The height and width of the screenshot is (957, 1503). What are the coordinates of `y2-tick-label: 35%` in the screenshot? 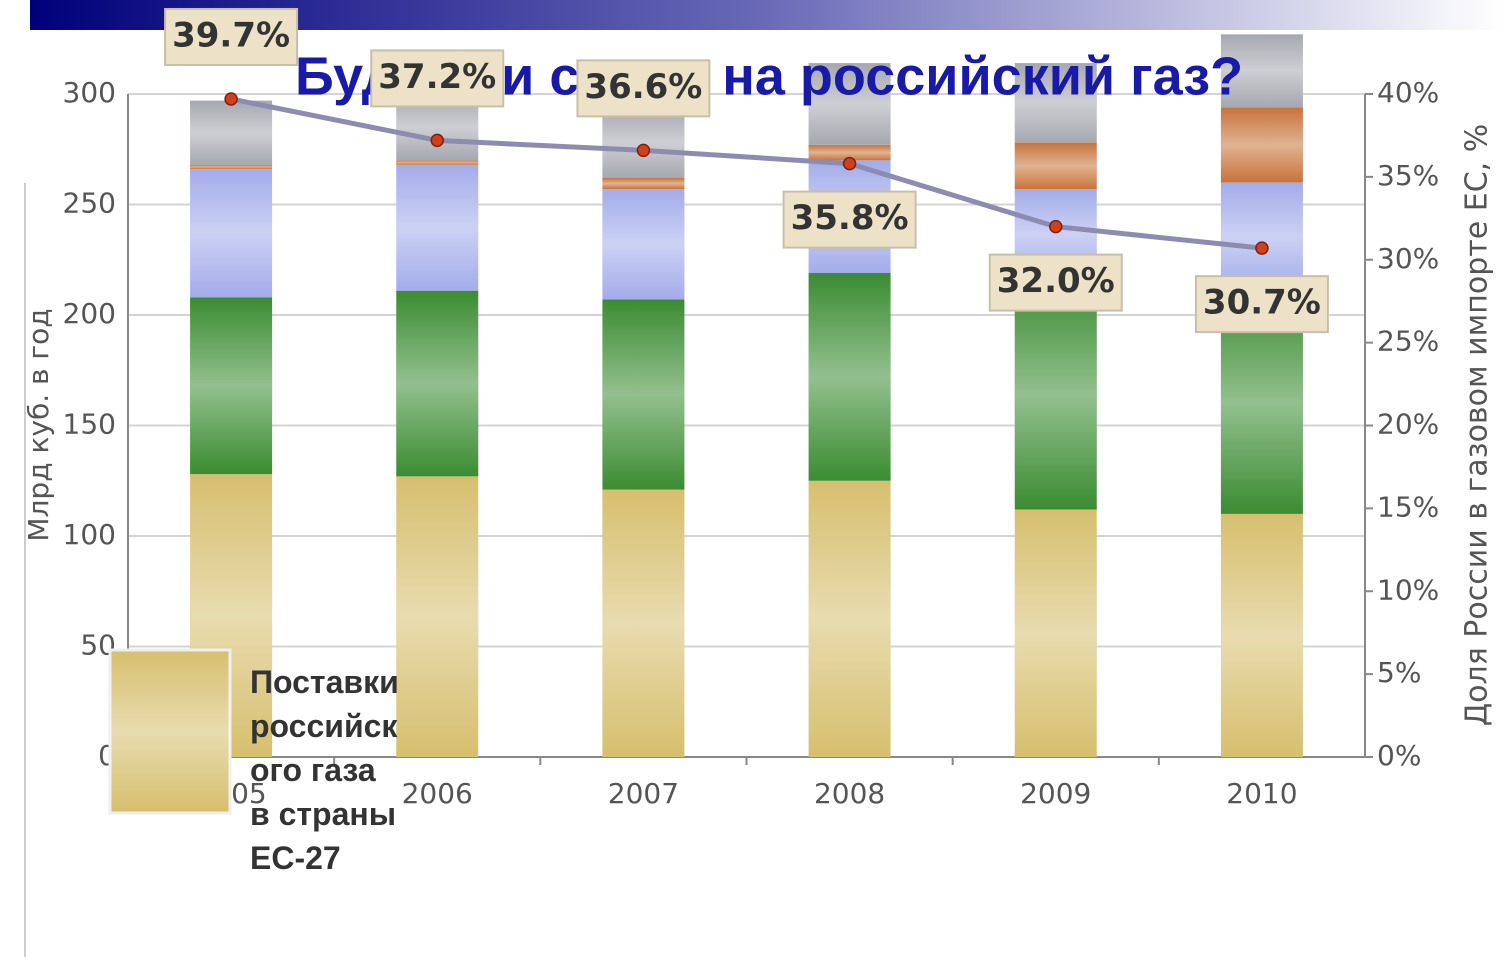 It's located at (1408, 175).